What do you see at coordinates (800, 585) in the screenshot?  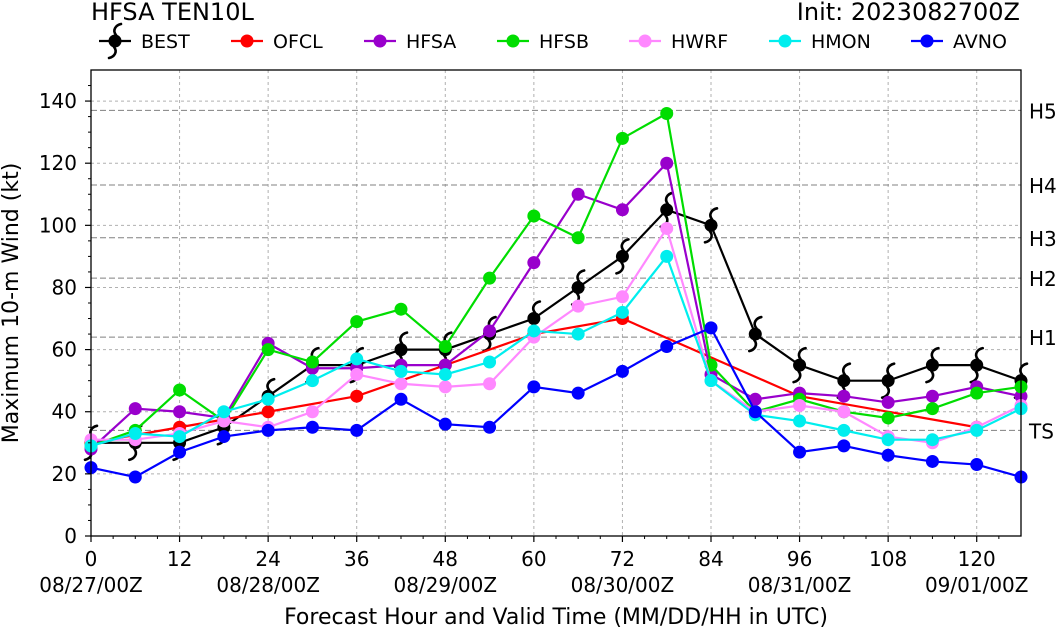 I see `x-date-label: 08/31/00Z` at bounding box center [800, 585].